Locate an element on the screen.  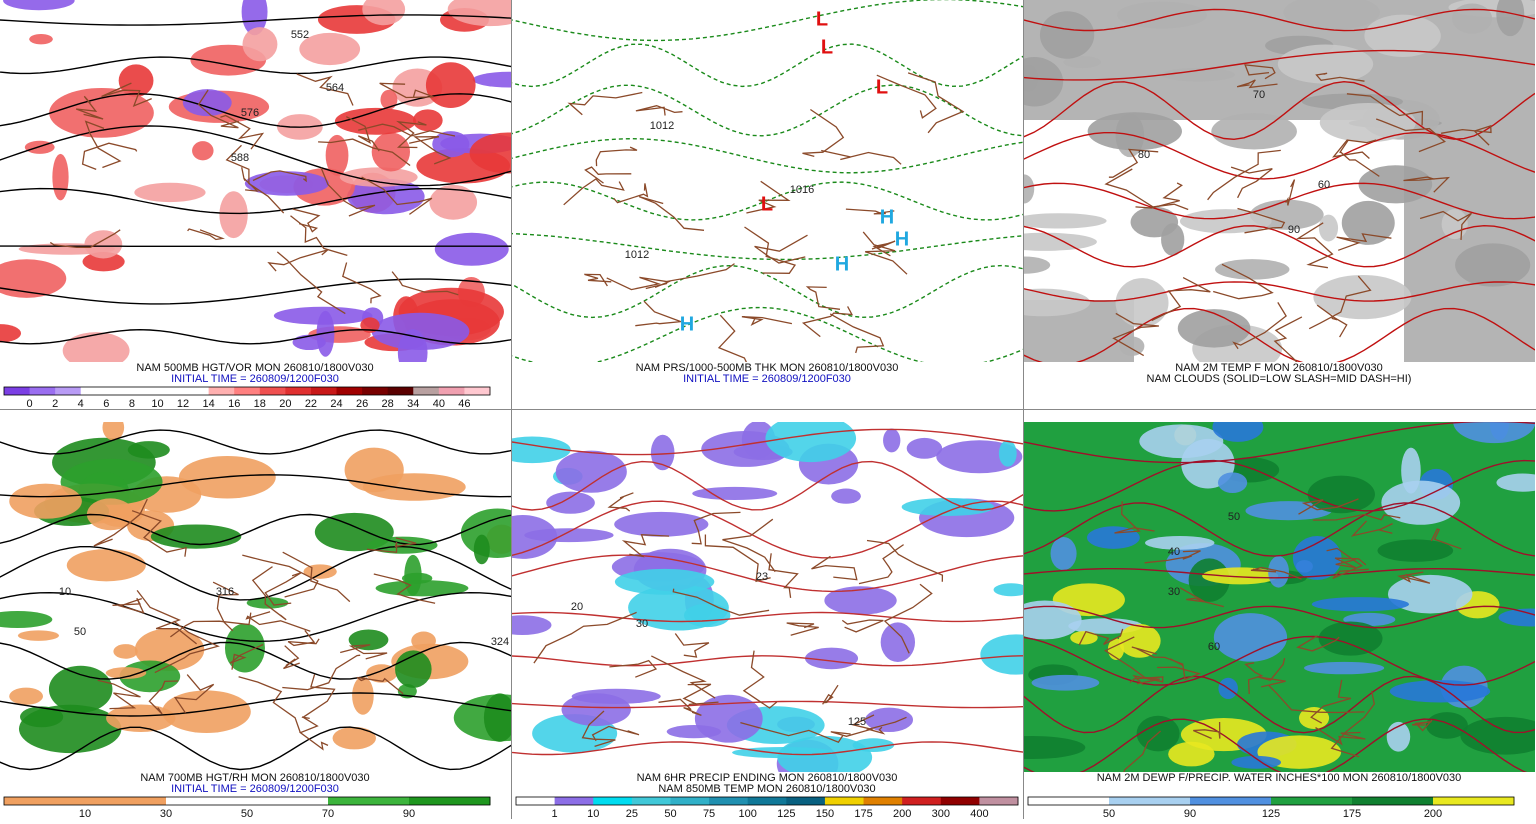
colorbar-label: 34 is located at coordinates (413, 404).